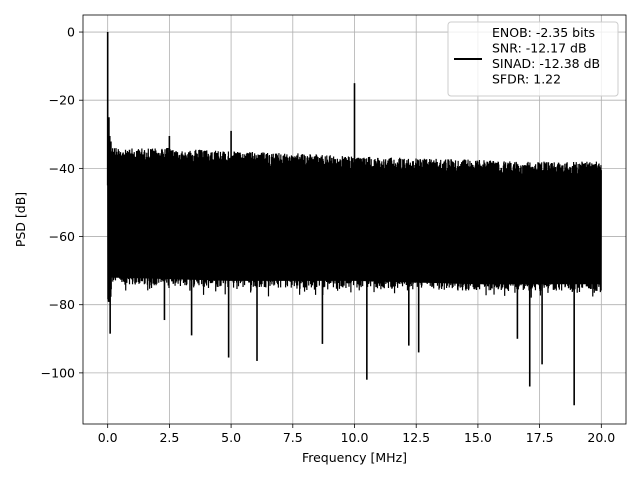 This screenshot has height=480, width=640. I want to click on x-tick-label: 2.5, so click(169, 437).